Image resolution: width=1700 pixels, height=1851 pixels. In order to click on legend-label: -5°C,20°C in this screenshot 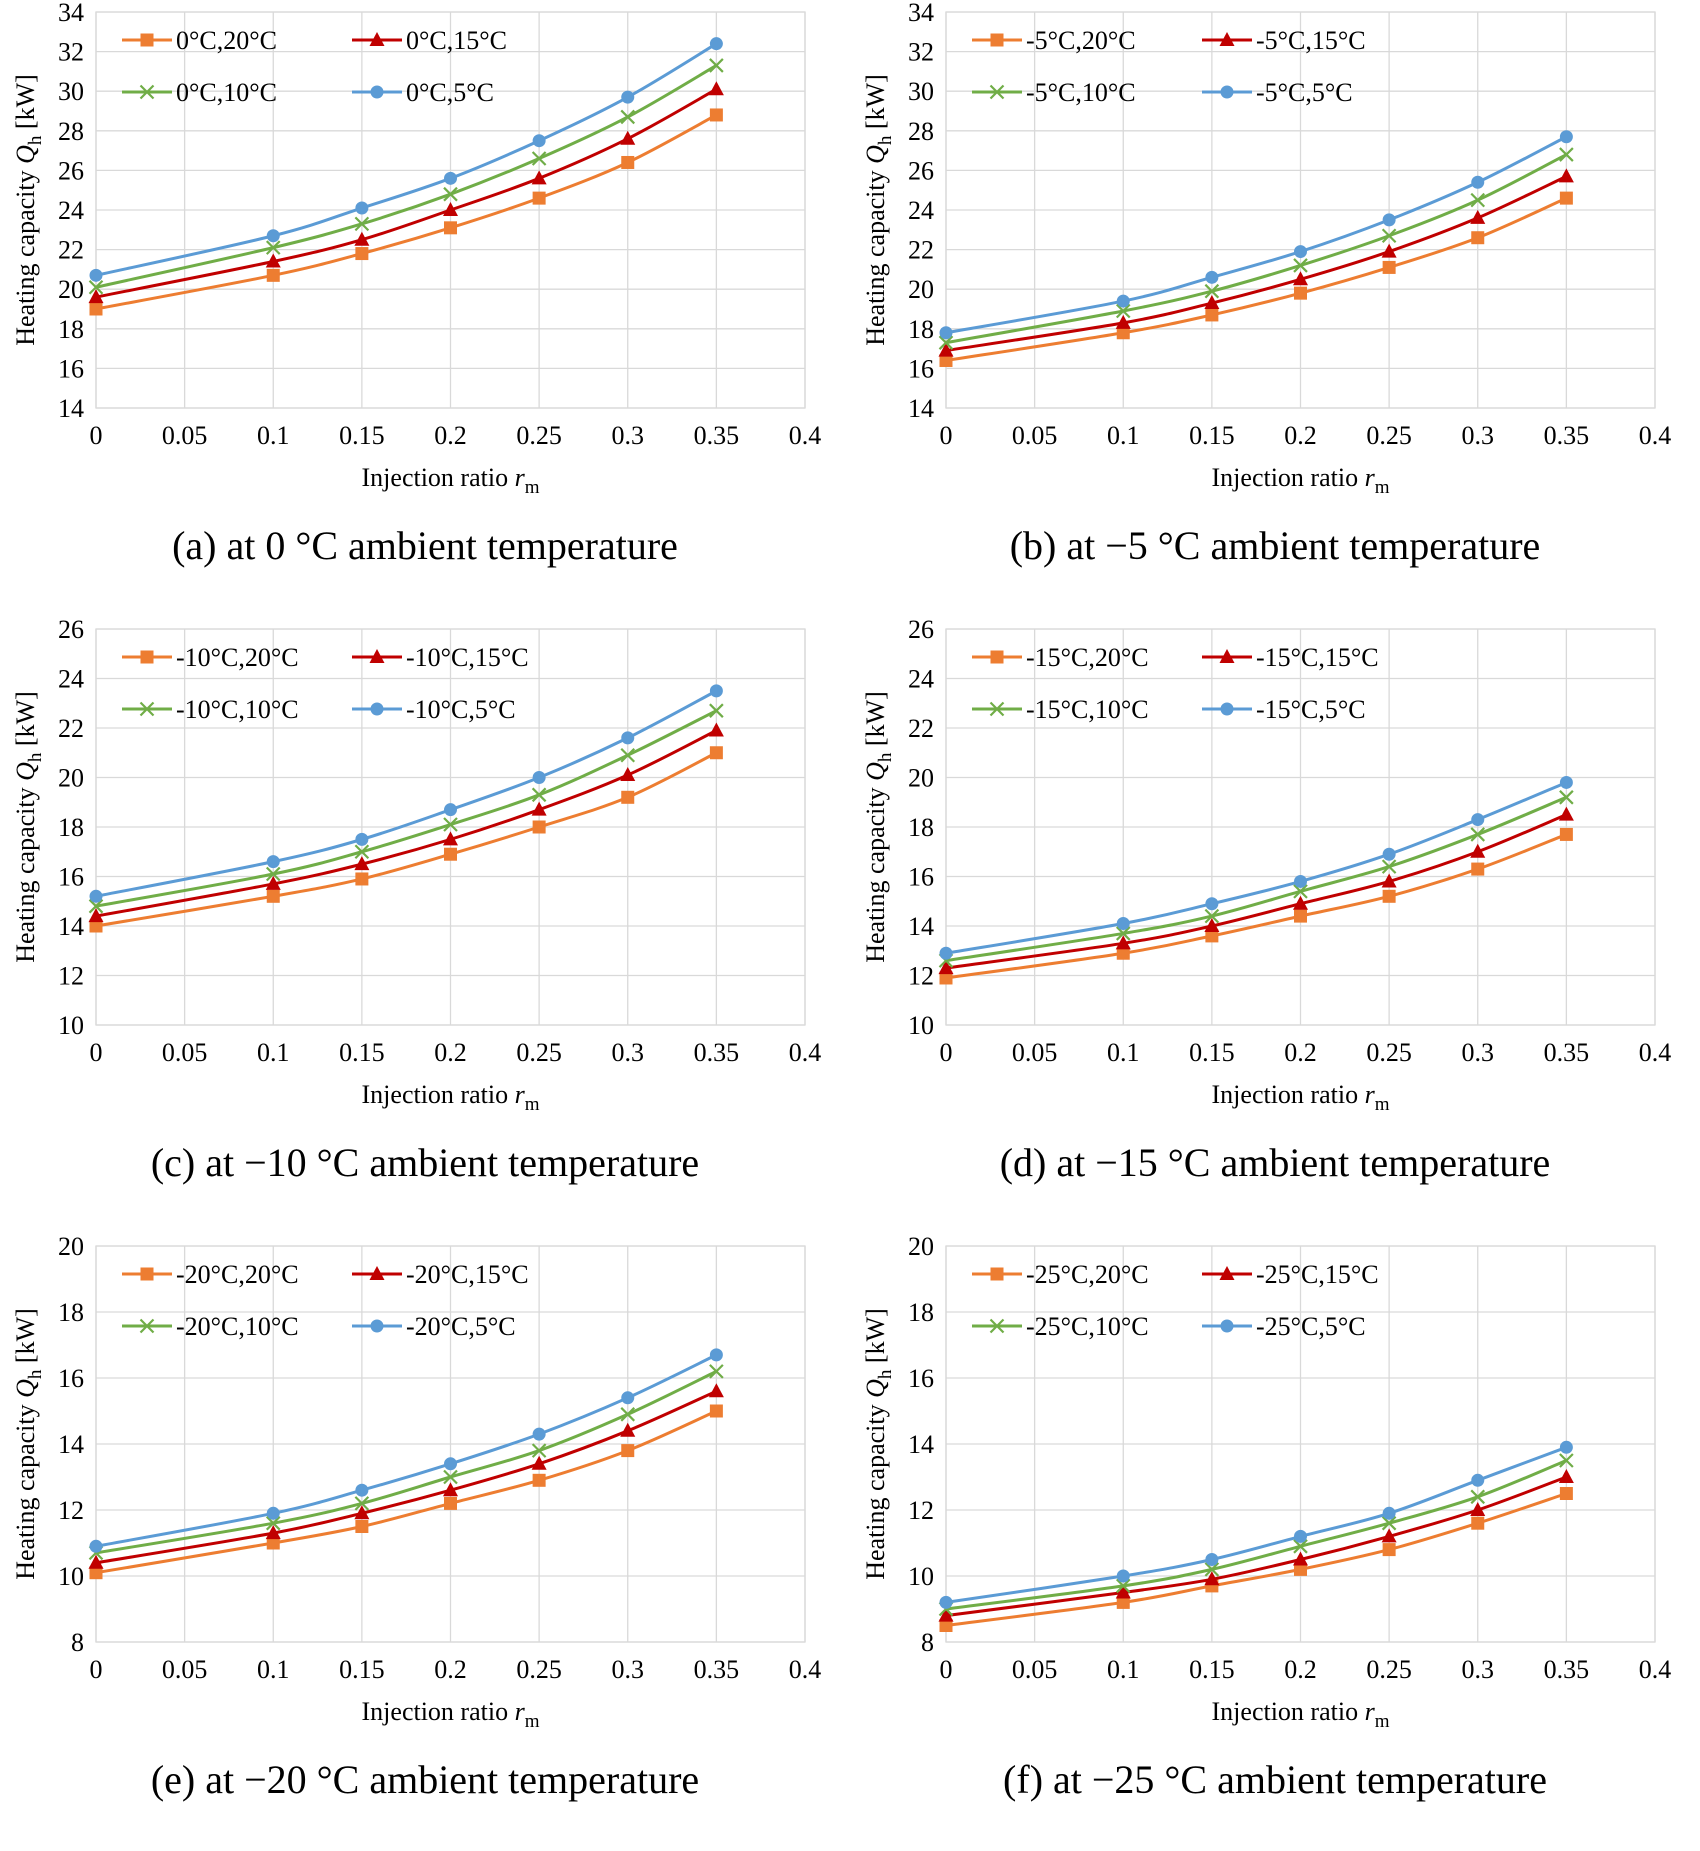, I will do `click(1081, 40)`.